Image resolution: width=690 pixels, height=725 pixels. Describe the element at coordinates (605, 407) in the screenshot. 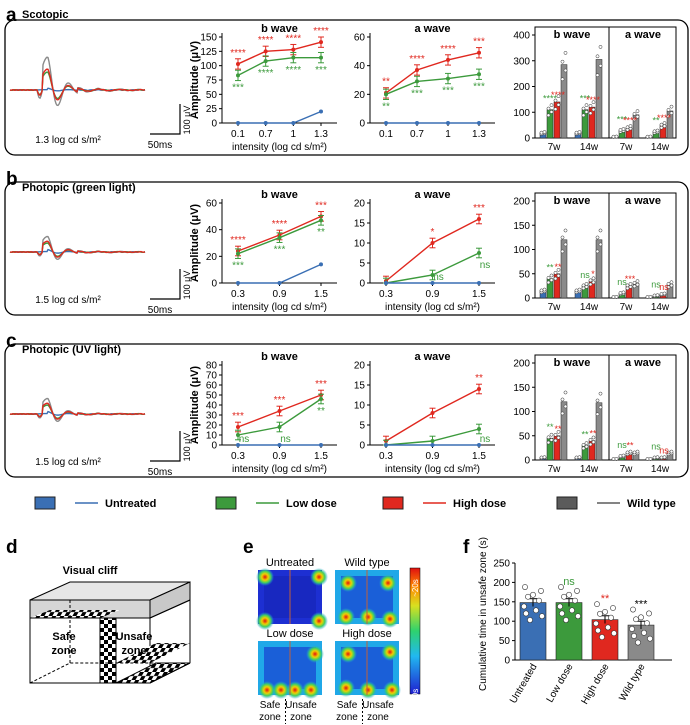

I see `bar-frame` at that location.